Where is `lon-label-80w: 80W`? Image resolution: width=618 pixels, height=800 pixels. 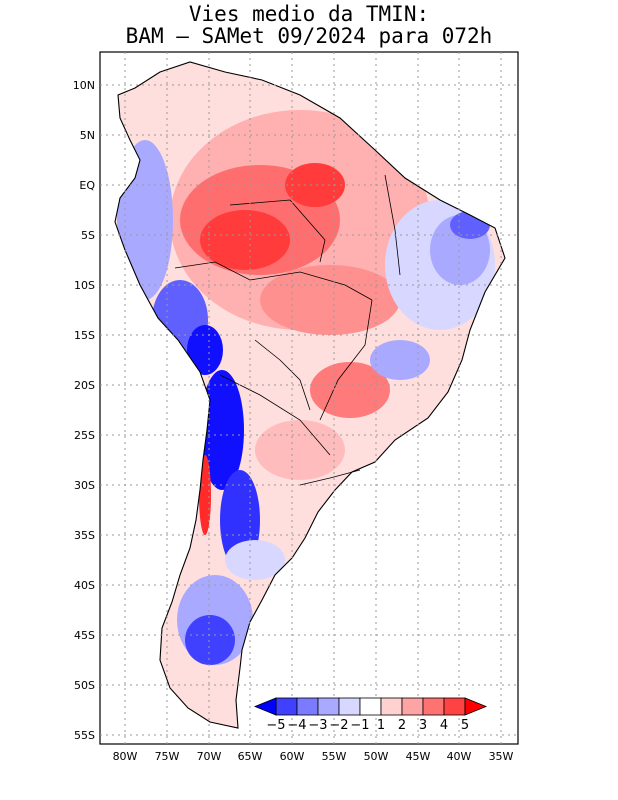 lon-label-80w: 80W is located at coordinates (125, 756).